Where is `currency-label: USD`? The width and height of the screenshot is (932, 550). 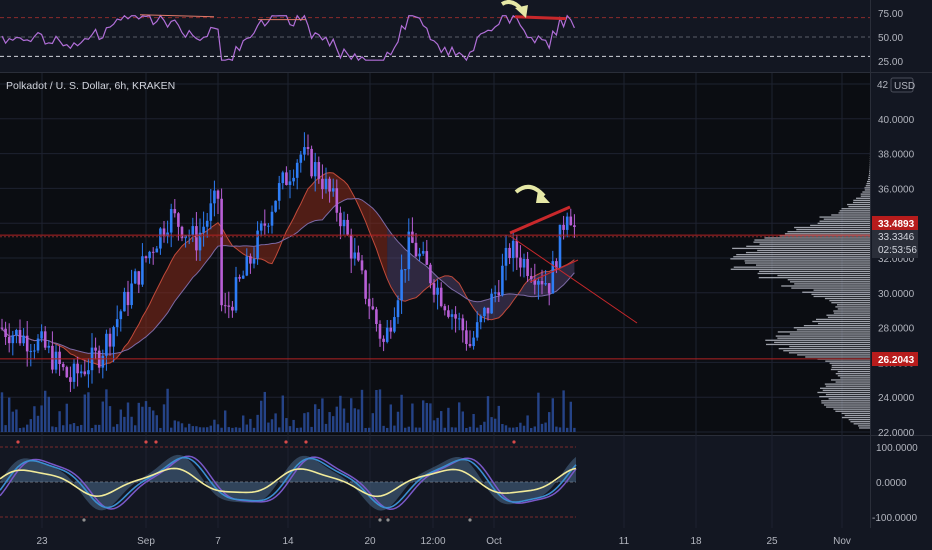
currency-label: USD is located at coordinates (904, 86).